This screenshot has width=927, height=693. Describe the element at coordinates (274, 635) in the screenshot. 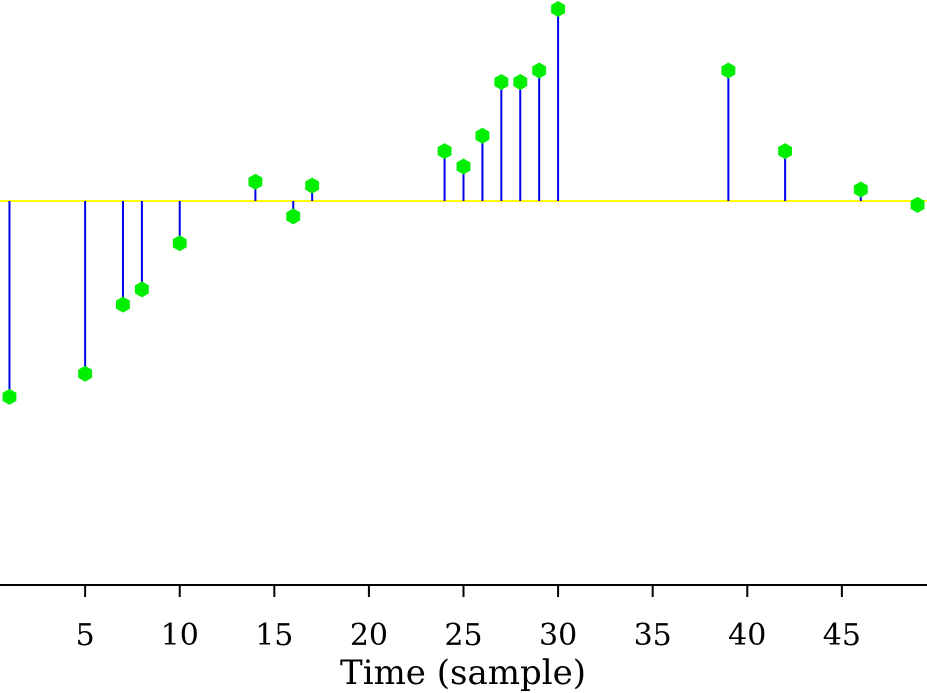

I see `x-tick-label: 15` at that location.